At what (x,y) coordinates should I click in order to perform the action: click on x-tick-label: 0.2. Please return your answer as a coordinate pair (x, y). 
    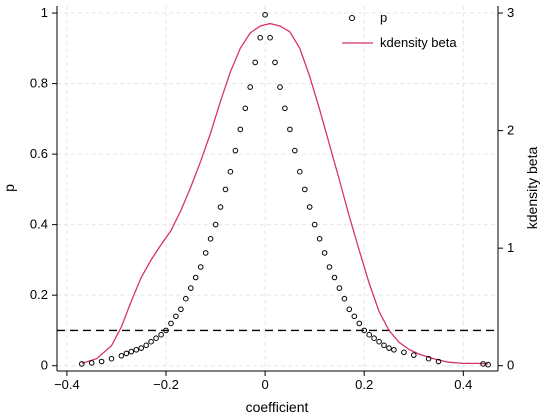
    Looking at the image, I should click on (364, 384).